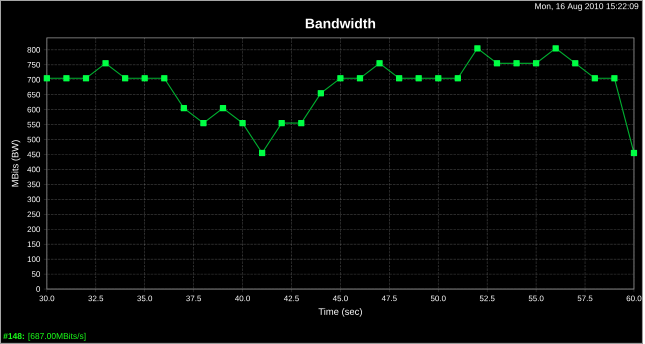 Image resolution: width=645 pixels, height=344 pixels. Describe the element at coordinates (15, 163) in the screenshot. I see `y-axis-title: MBits (BW)` at that location.